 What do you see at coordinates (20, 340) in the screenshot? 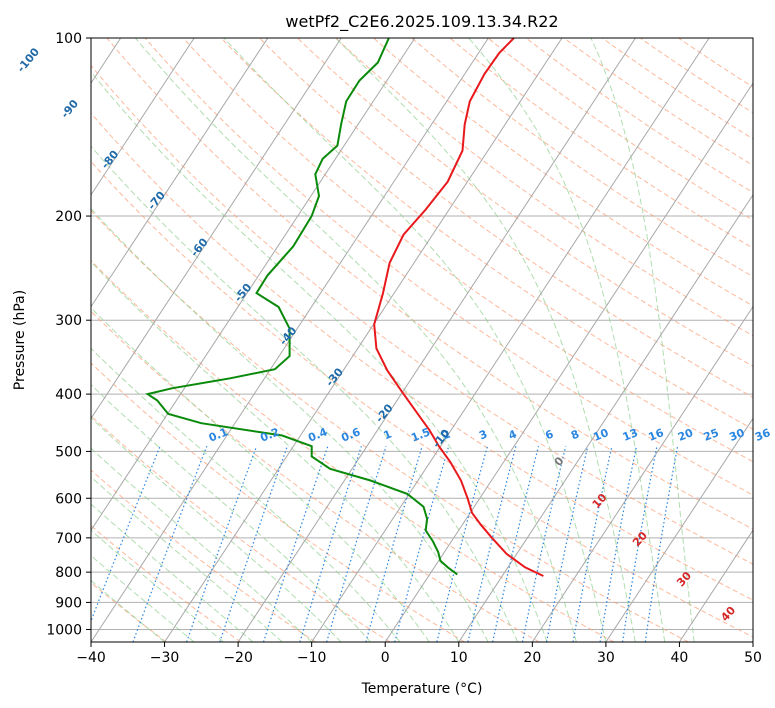
I see `y-axis-label: Pressure (hPa)` at bounding box center [20, 340].